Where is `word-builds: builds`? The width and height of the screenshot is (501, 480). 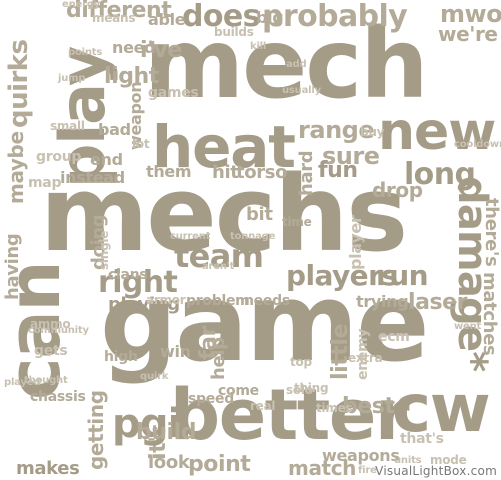
word-builds: builds is located at coordinates (234, 32).